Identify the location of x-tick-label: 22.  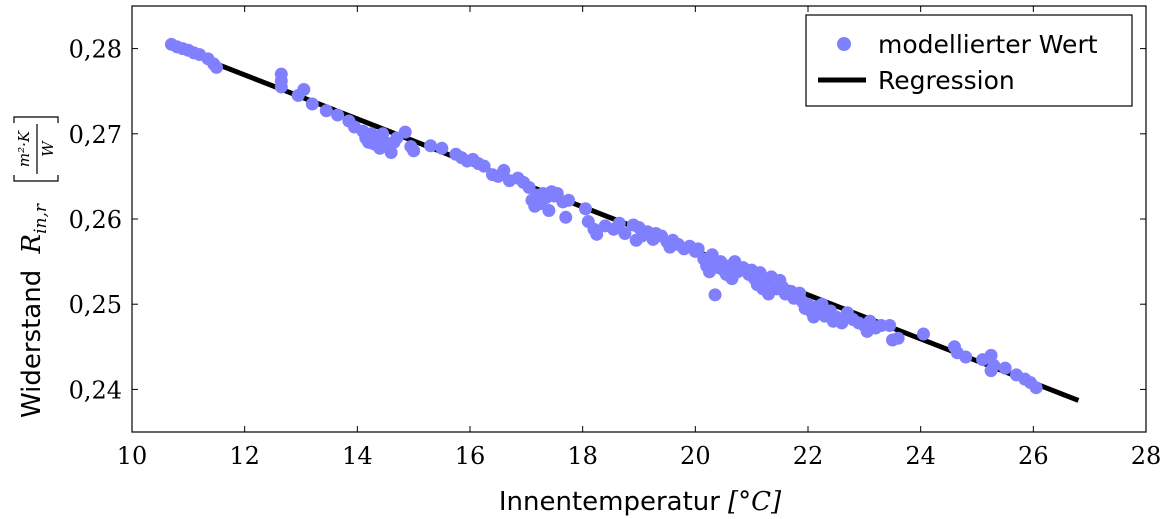
(808, 456).